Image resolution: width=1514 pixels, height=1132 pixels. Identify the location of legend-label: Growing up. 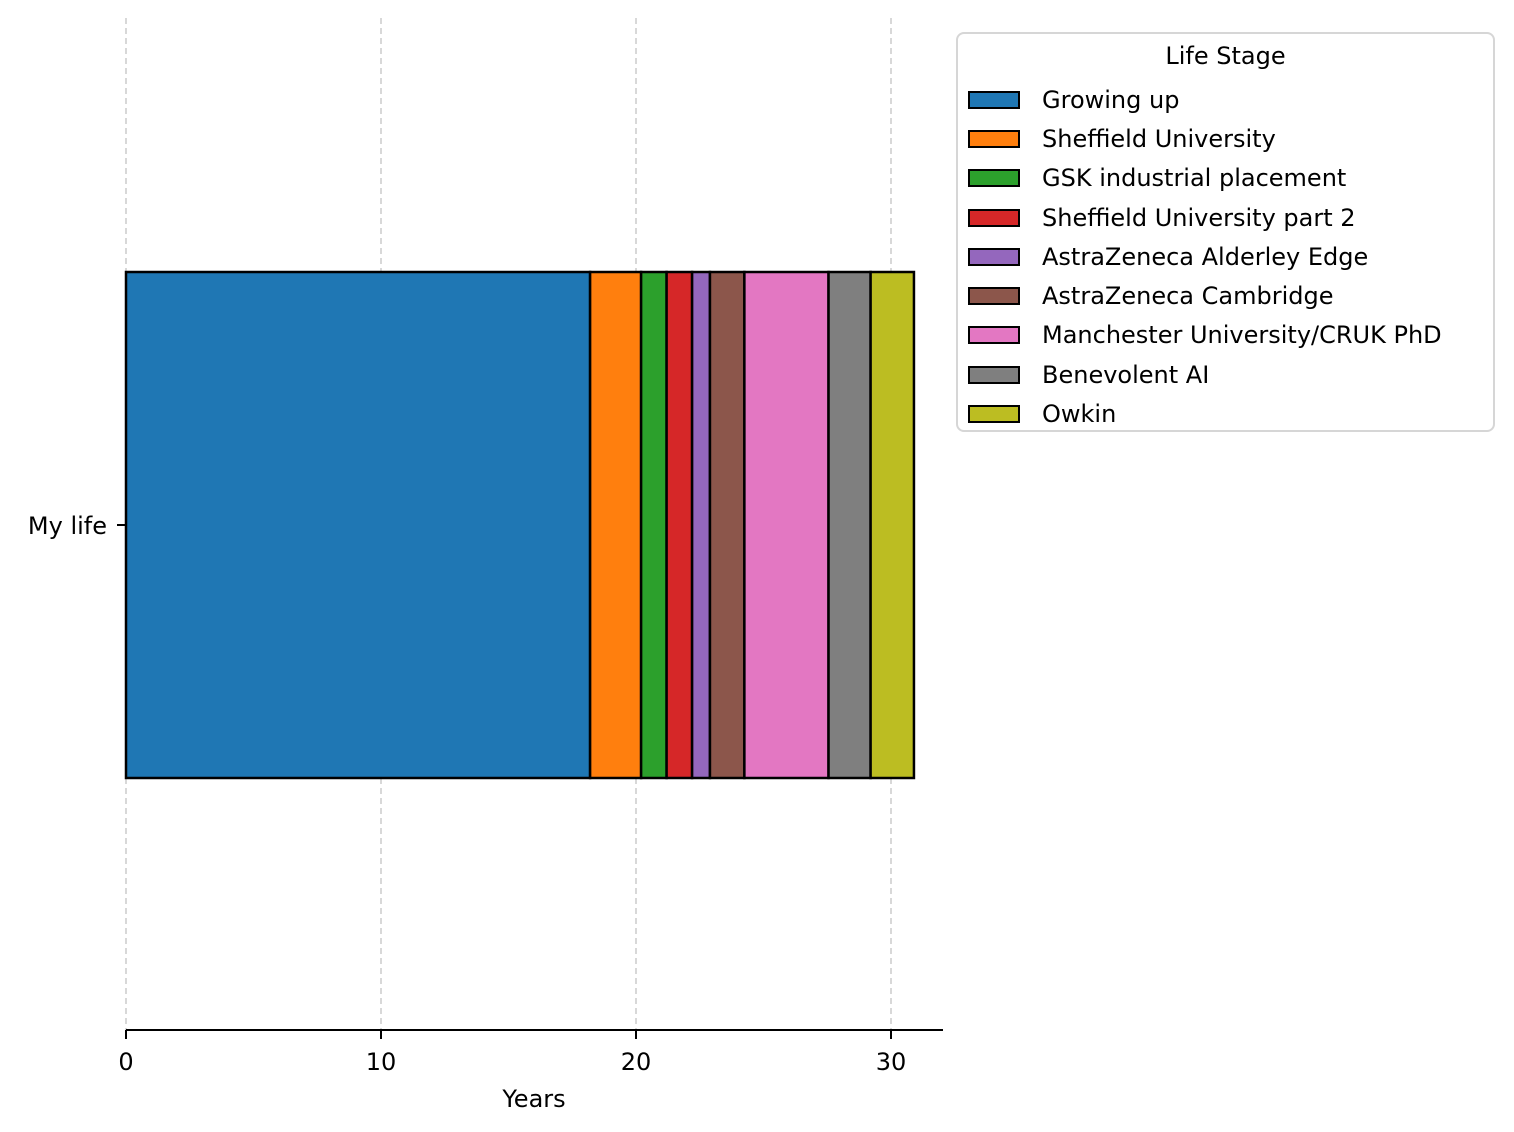
(1111, 99).